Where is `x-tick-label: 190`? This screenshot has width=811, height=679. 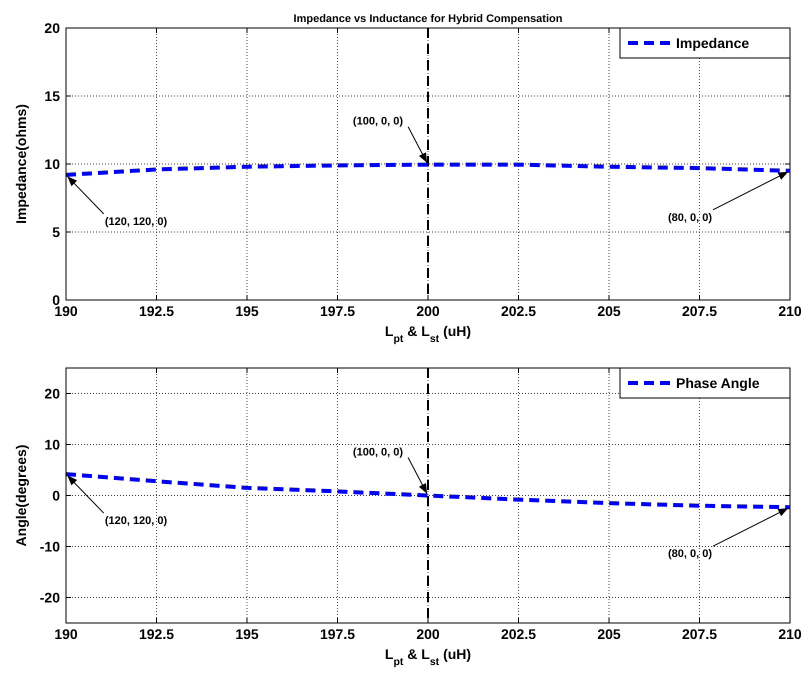 x-tick-label: 190 is located at coordinates (66, 634).